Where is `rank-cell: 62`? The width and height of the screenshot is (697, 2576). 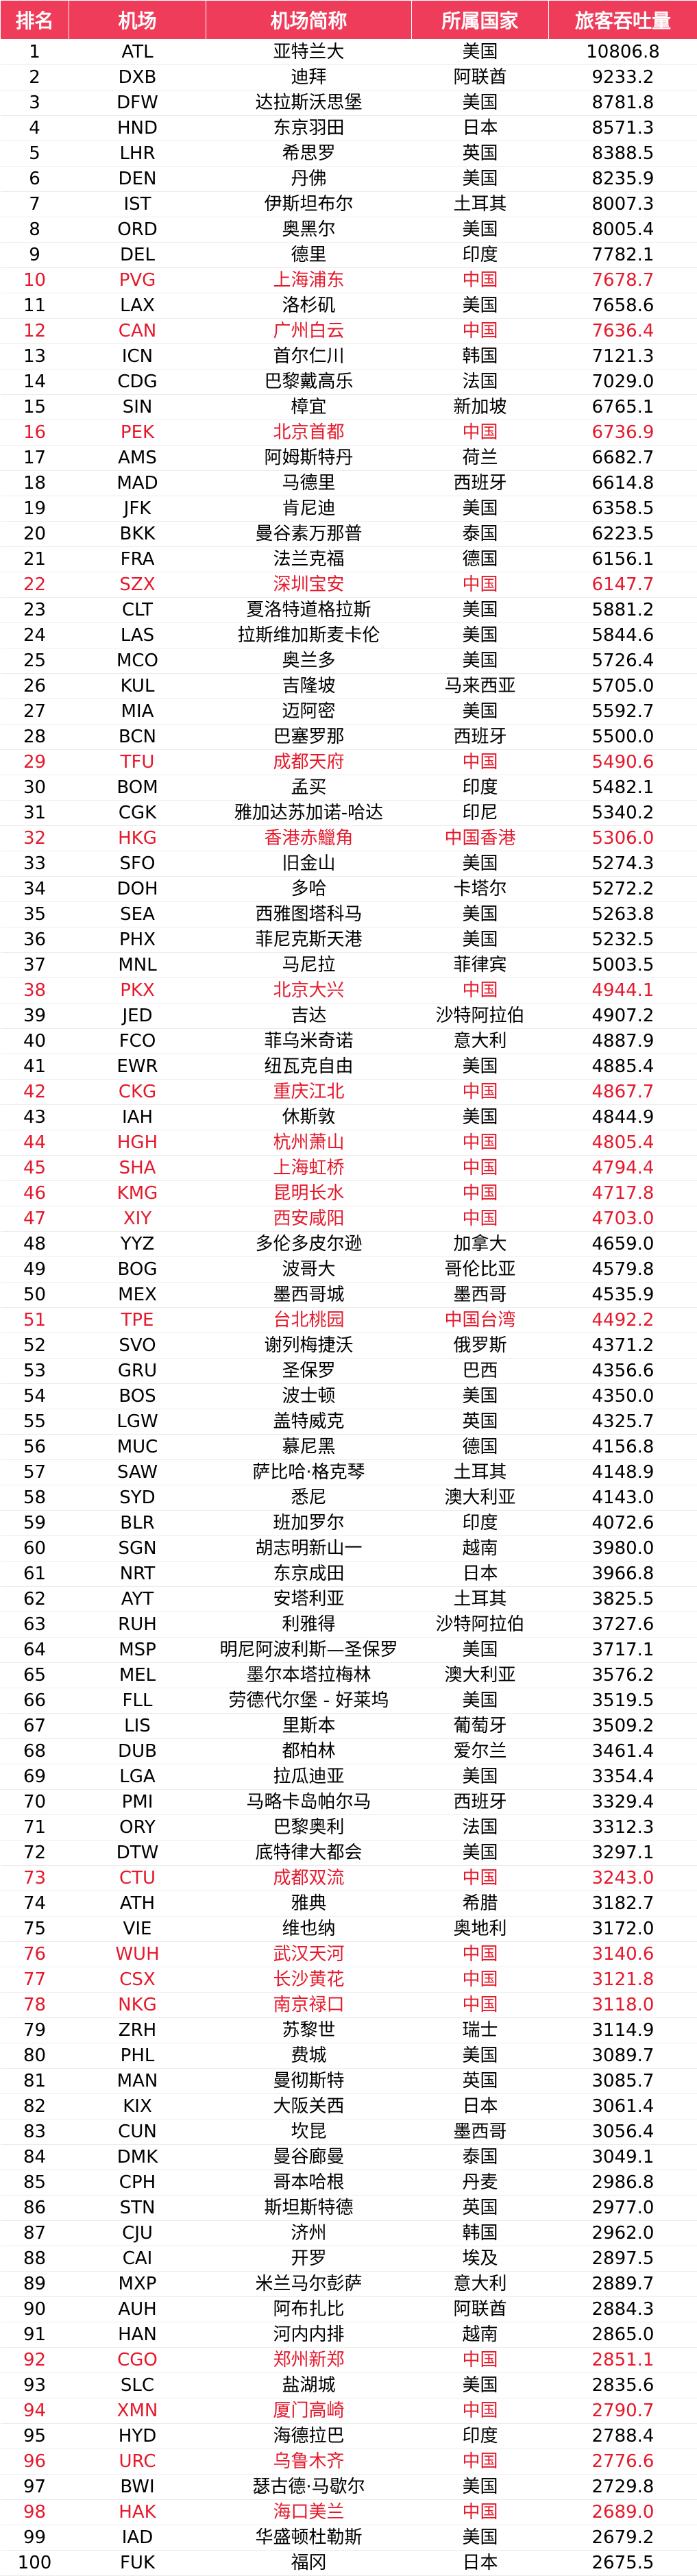 rank-cell: 62 is located at coordinates (35, 1599).